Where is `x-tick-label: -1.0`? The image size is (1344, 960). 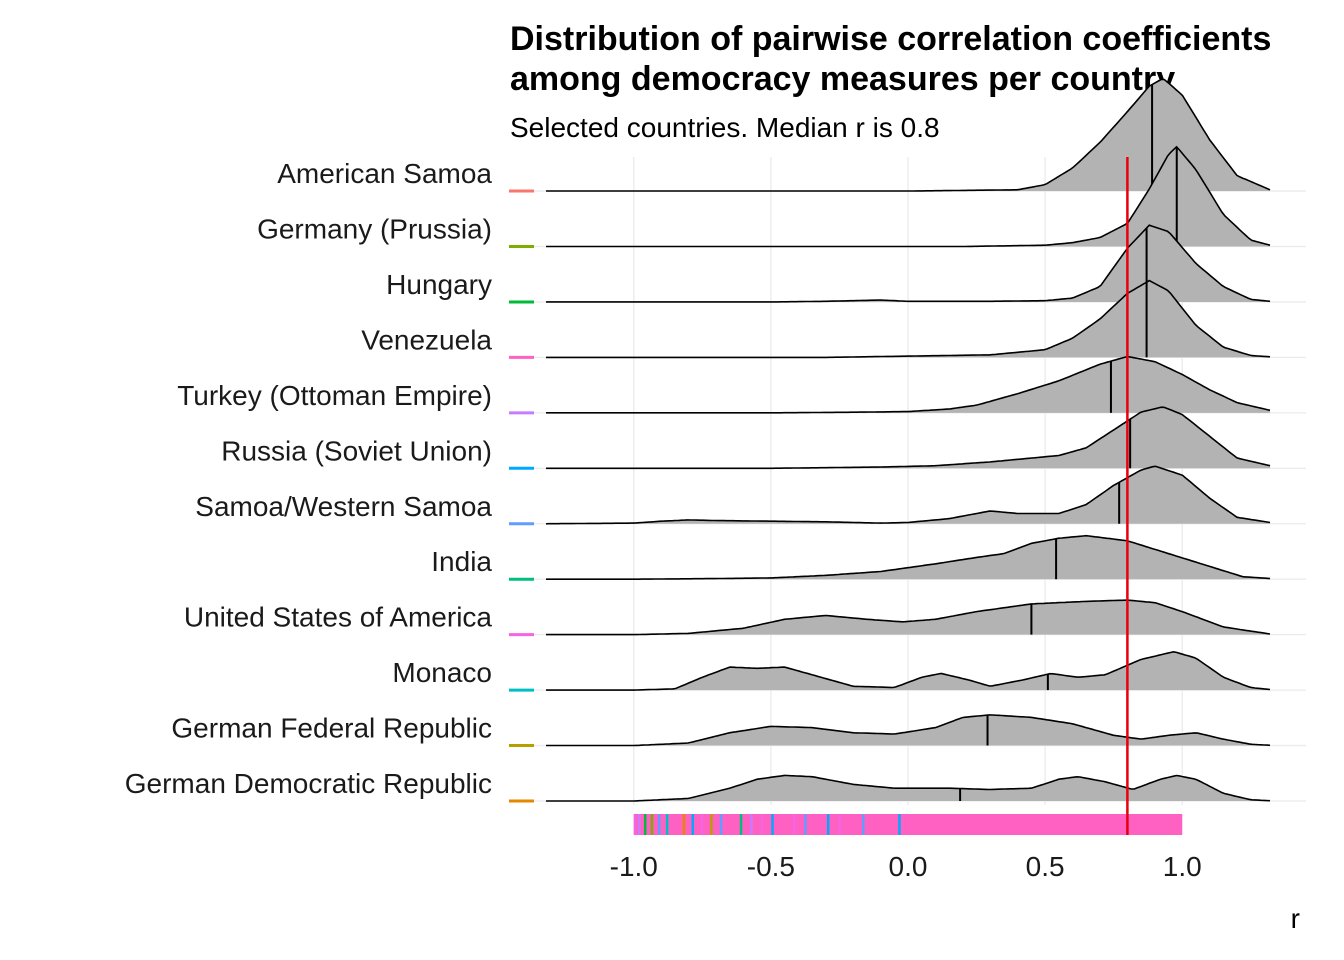
x-tick-label: -1.0 is located at coordinates (634, 866).